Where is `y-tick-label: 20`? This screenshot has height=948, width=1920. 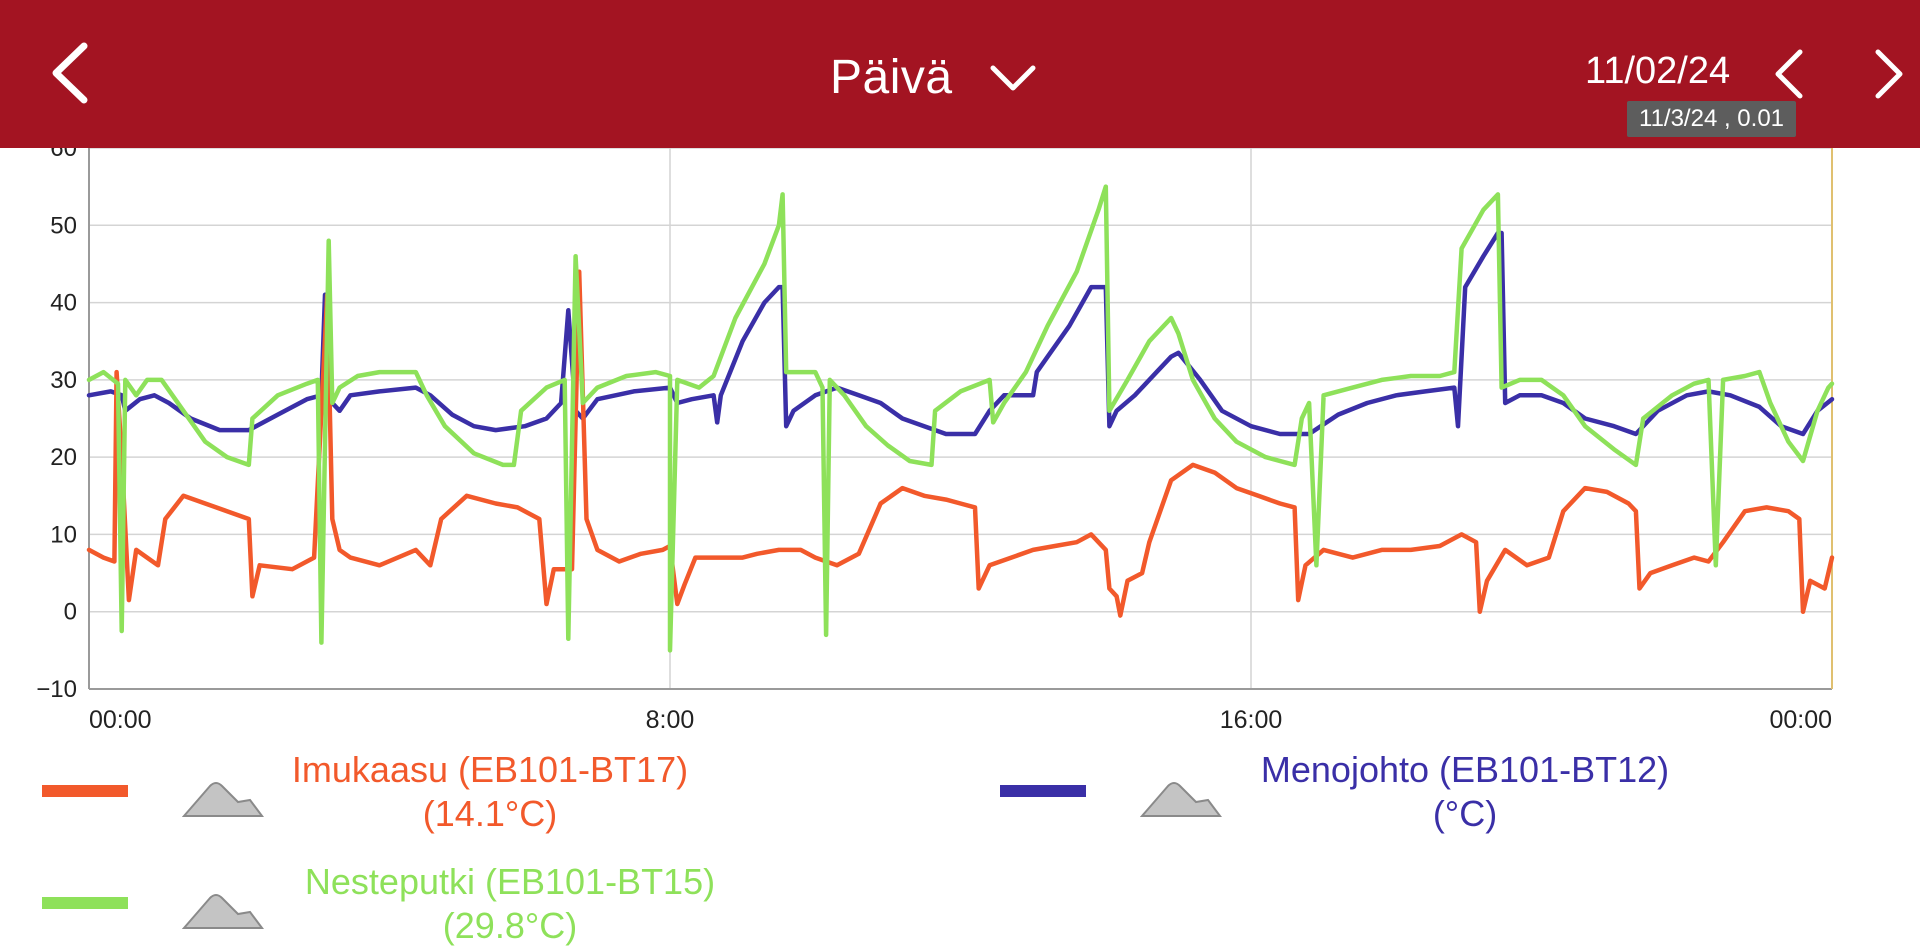 y-tick-label: 20 is located at coordinates (63, 457).